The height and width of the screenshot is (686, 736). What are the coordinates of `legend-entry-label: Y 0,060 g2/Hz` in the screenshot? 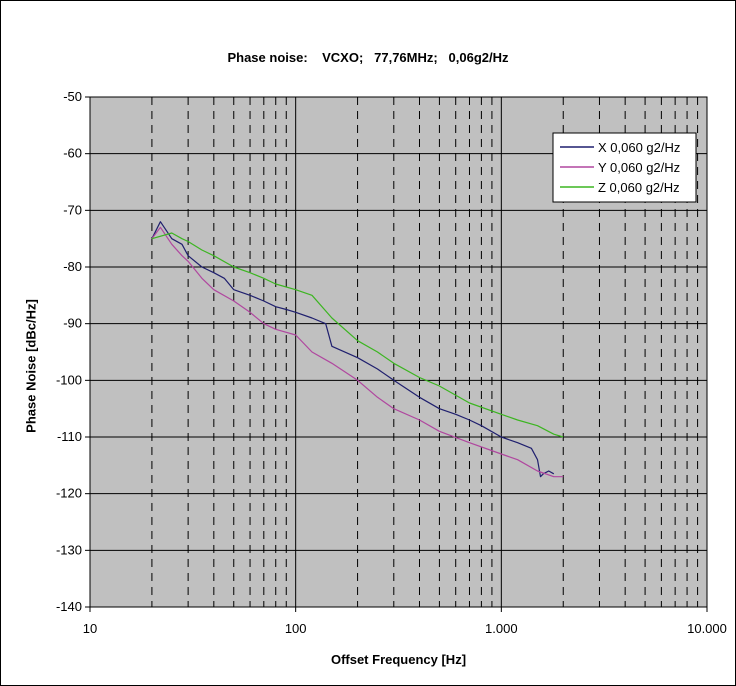 It's located at (639, 167).